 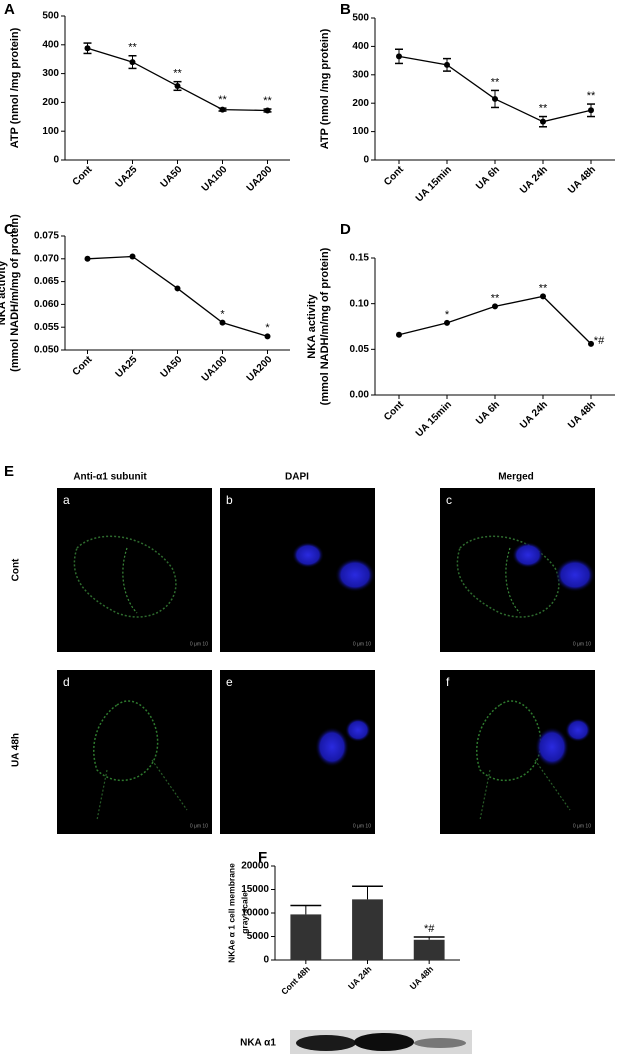 What do you see at coordinates (262, 857) in the screenshot?
I see `panel-letter: F` at bounding box center [262, 857].